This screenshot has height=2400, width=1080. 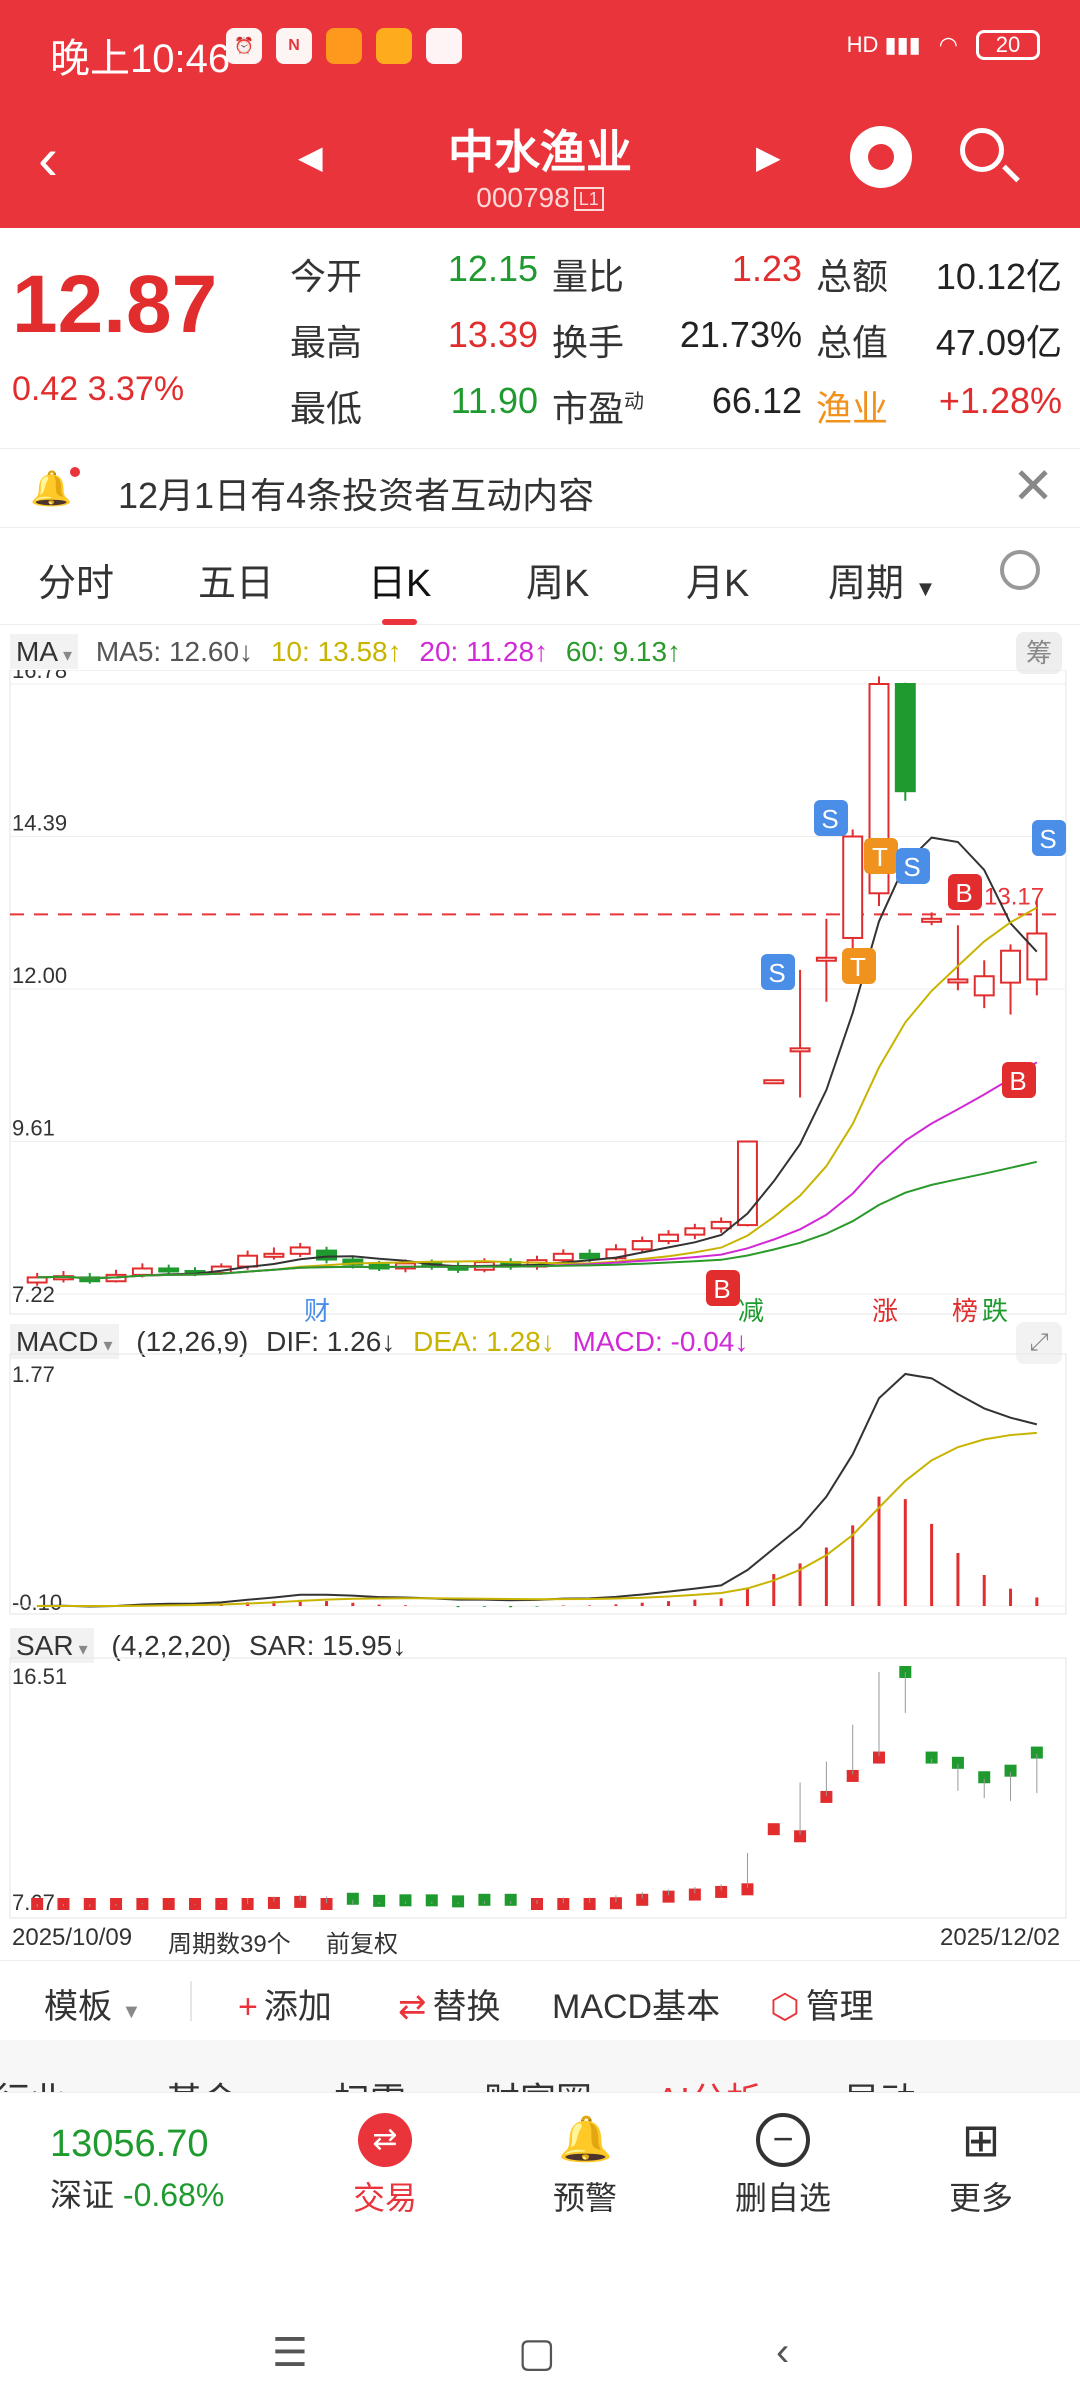 I want to click on ma-selector: MA, so click(x=44, y=651).